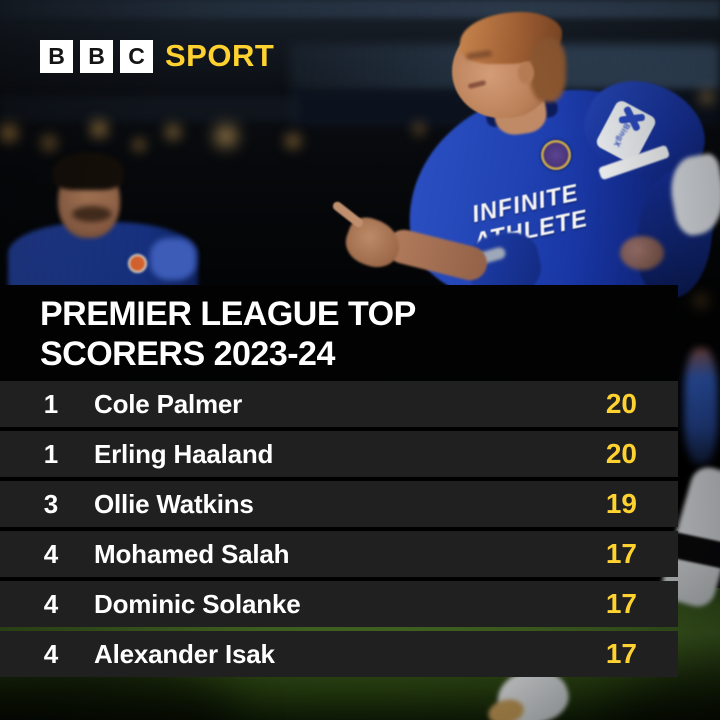 The width and height of the screenshot is (720, 720). Describe the element at coordinates (136, 56) in the screenshot. I see `bbc-logo-block: C` at that location.